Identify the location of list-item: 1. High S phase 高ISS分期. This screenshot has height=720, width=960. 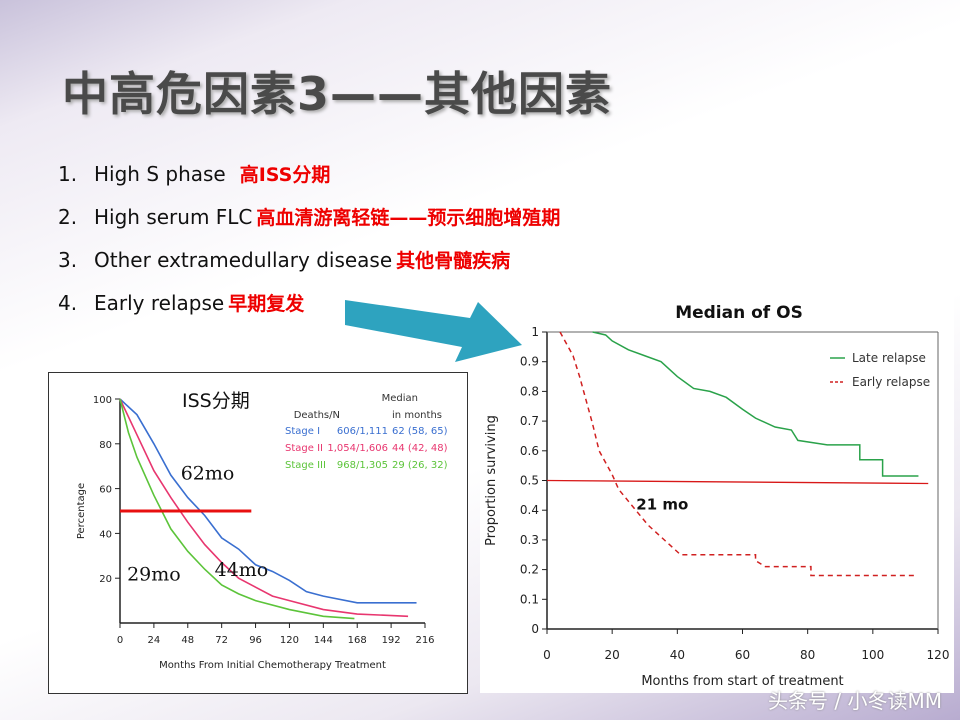
(309, 181).